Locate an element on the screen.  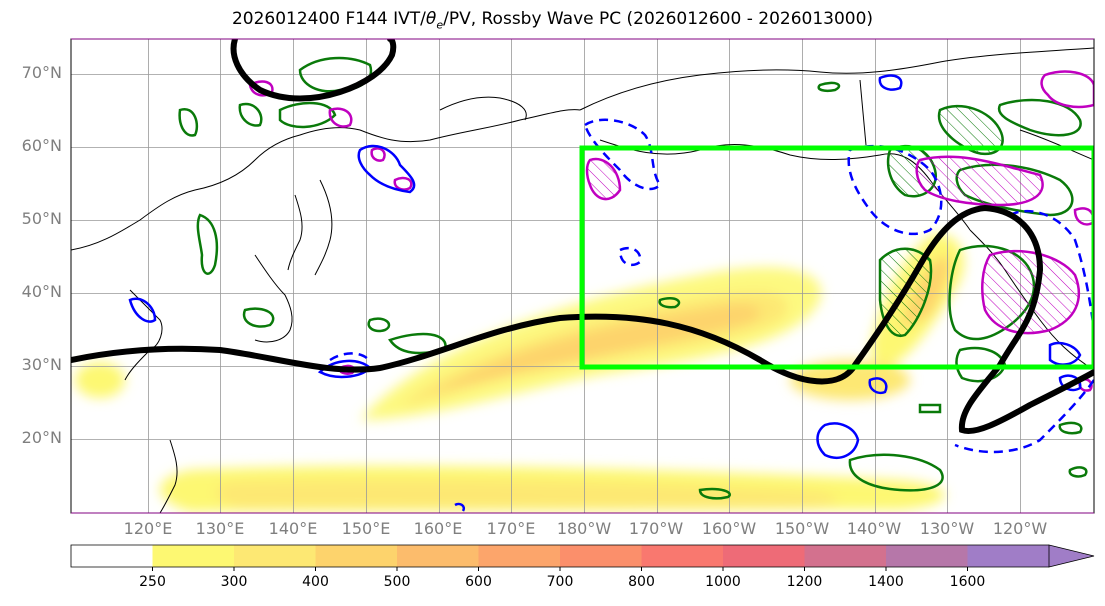
lat-label: 40°N is located at coordinates (41, 291).